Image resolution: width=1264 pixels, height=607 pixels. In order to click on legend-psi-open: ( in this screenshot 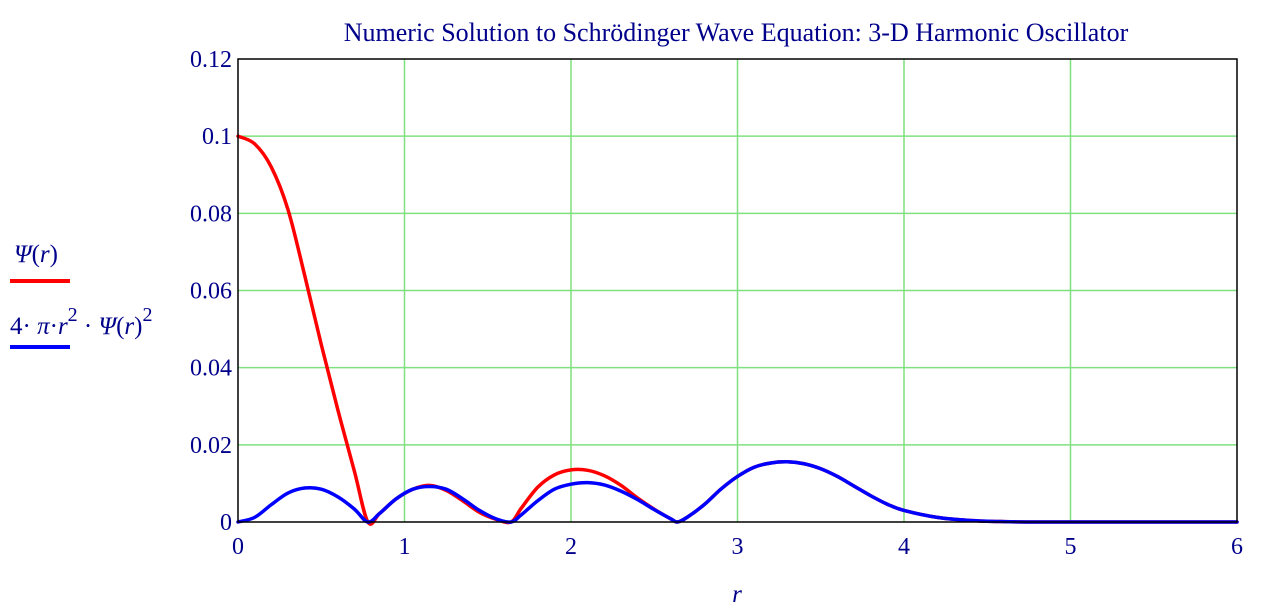, I will do `click(36, 254)`.